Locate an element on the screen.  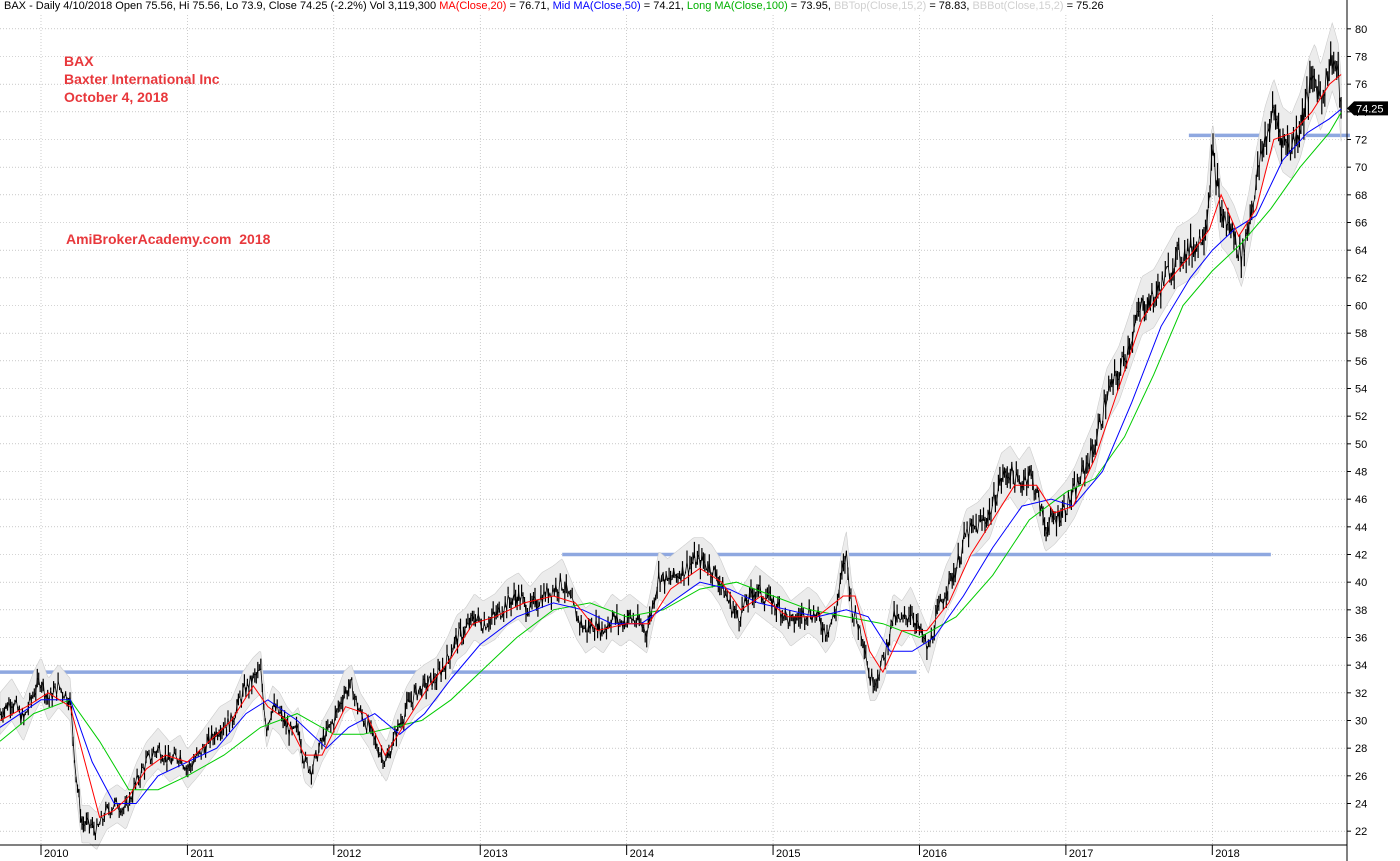
y-tick-label: 42 is located at coordinates (1361, 556).